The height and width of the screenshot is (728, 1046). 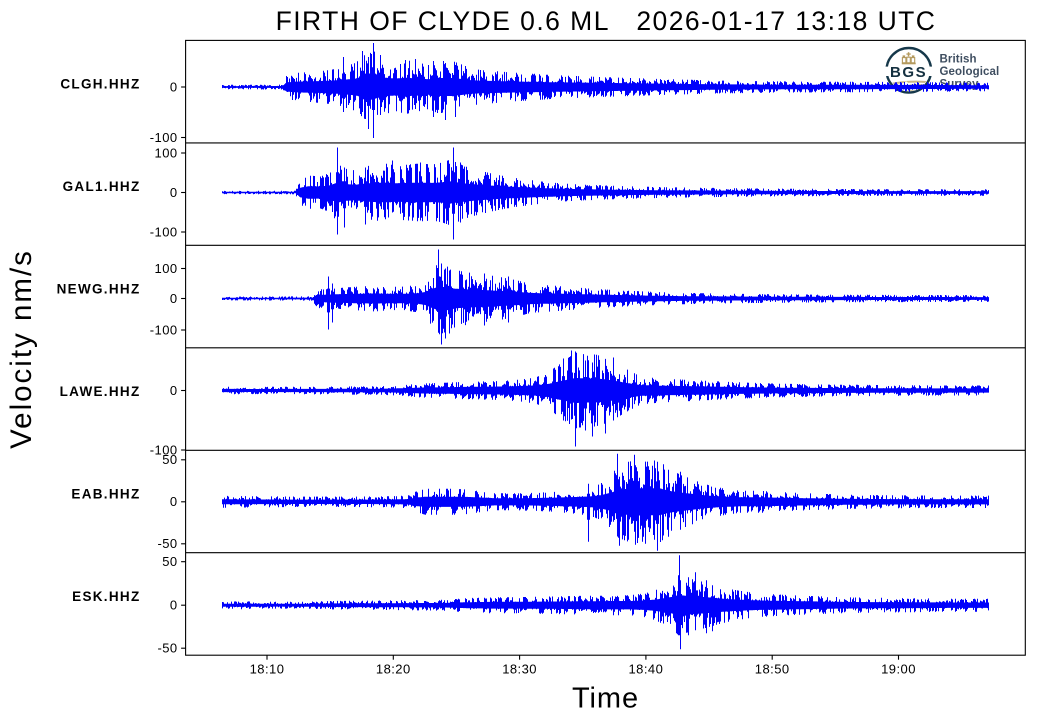 What do you see at coordinates (105, 494) in the screenshot?
I see `svg-text: EAB.HHZ` at bounding box center [105, 494].